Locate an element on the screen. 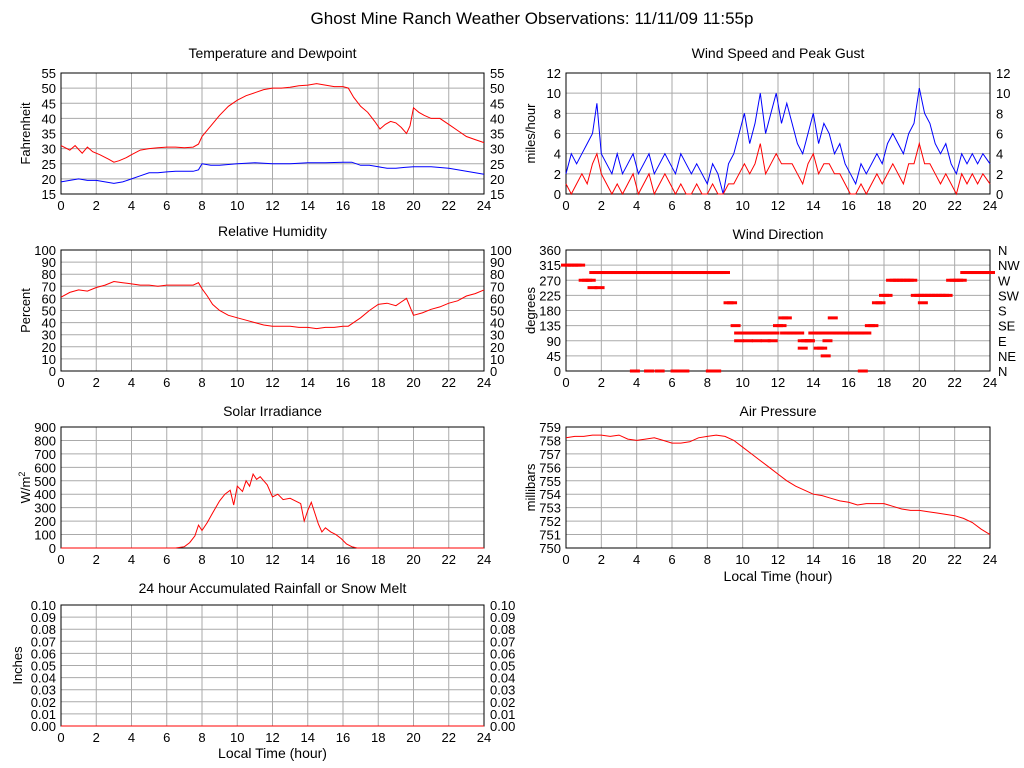  right-y-tick-label: 0.00 is located at coordinates (502, 726).